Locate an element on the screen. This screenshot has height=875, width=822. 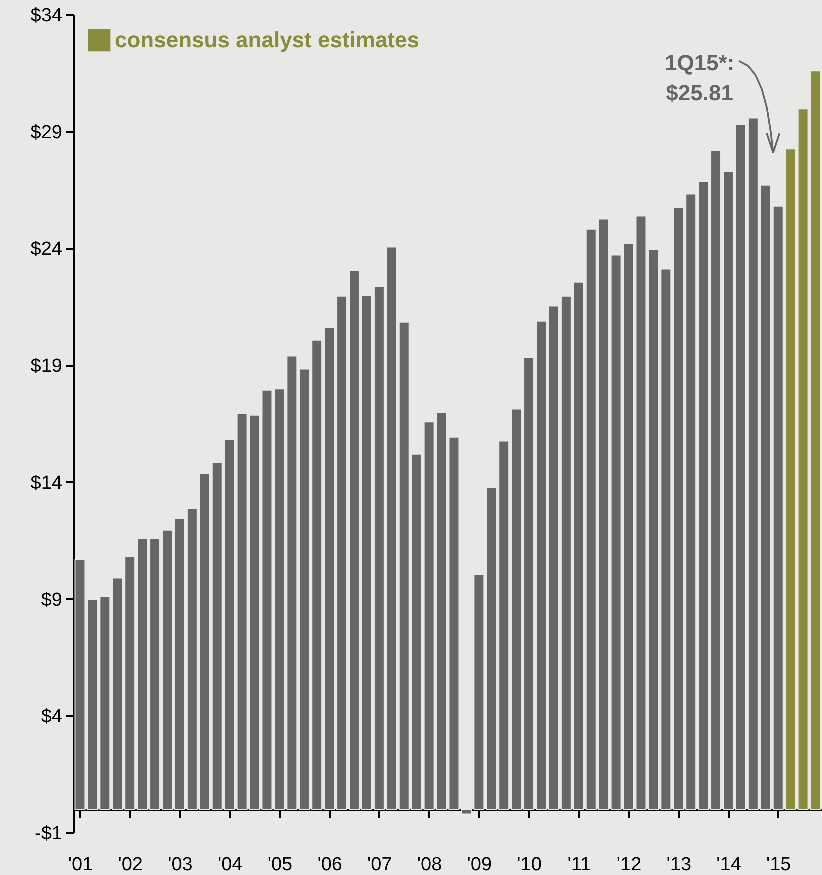
annotation: 1Q15*: $25.81 is located at coordinates (699, 78).